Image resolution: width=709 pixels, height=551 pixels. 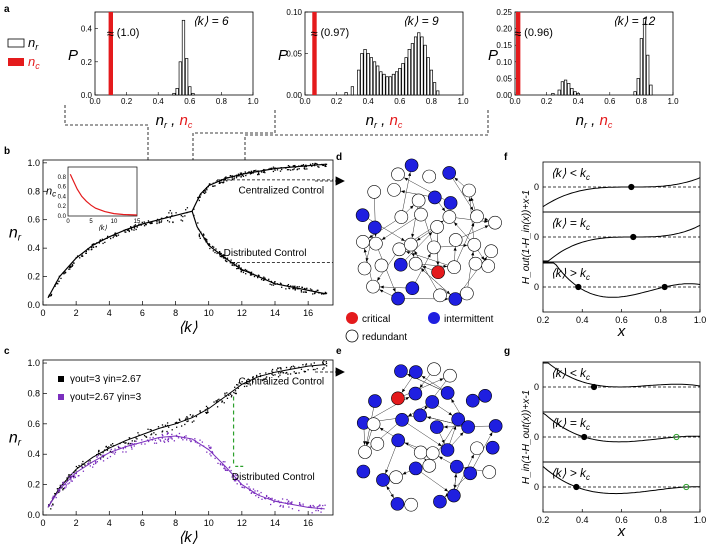 I want to click on x-axis-label: ⟨k⟩, so click(x=187, y=327).